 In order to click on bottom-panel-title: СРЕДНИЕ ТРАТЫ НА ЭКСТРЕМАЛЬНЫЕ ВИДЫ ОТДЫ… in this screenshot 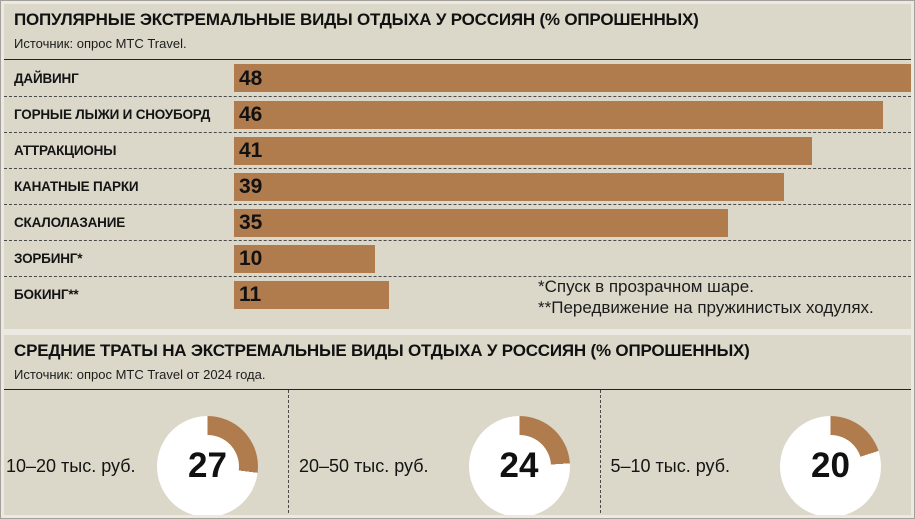, I will do `click(382, 350)`.